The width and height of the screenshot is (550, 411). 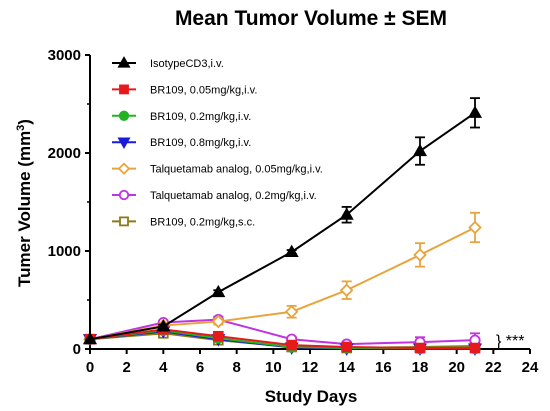 I want to click on legend-item-2: BR109, 0.05mg/kg,i.v., so click(x=184, y=90).